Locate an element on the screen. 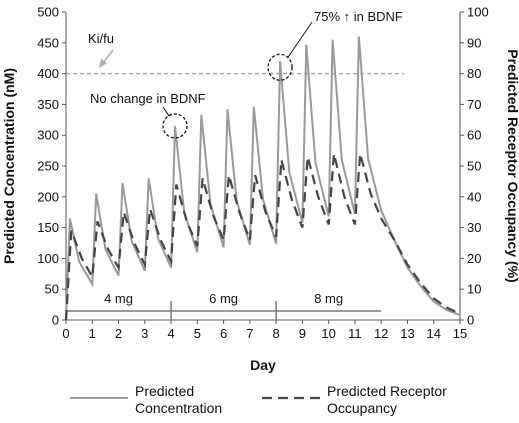 This screenshot has height=423, width=519. x-tick-label: 3 is located at coordinates (144, 333).